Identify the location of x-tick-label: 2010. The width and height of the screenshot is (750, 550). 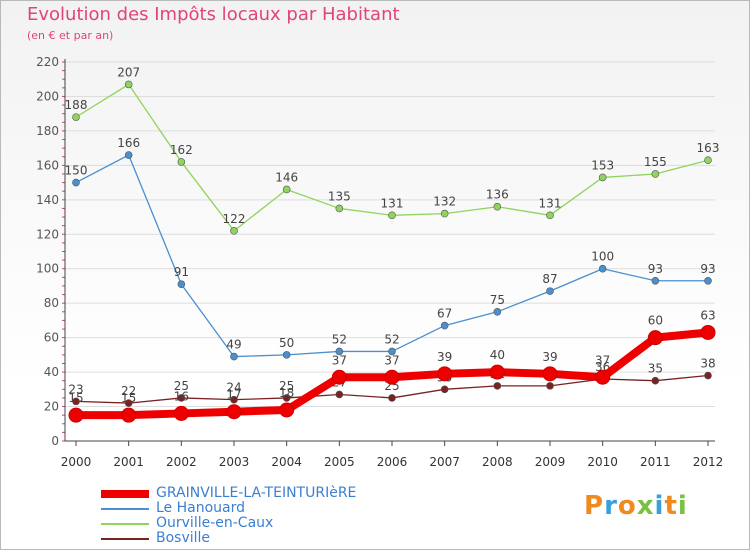
(602, 462).